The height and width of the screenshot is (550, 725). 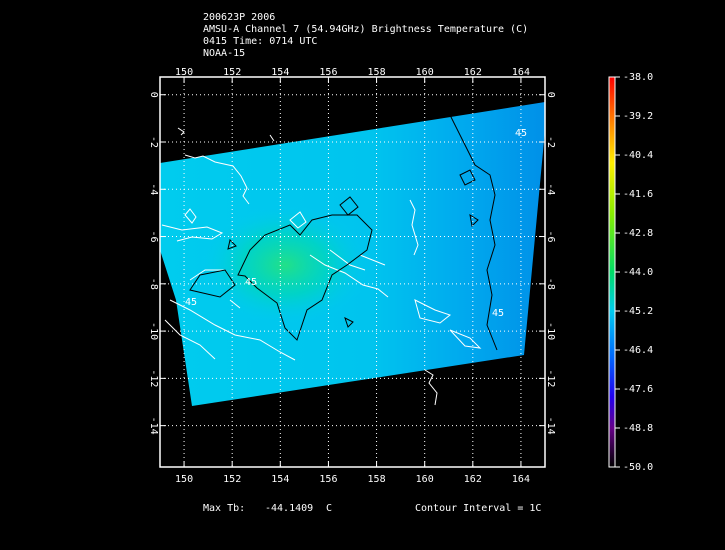 I want to click on contour-interval: Contour Interval = 1C, so click(x=478, y=508).